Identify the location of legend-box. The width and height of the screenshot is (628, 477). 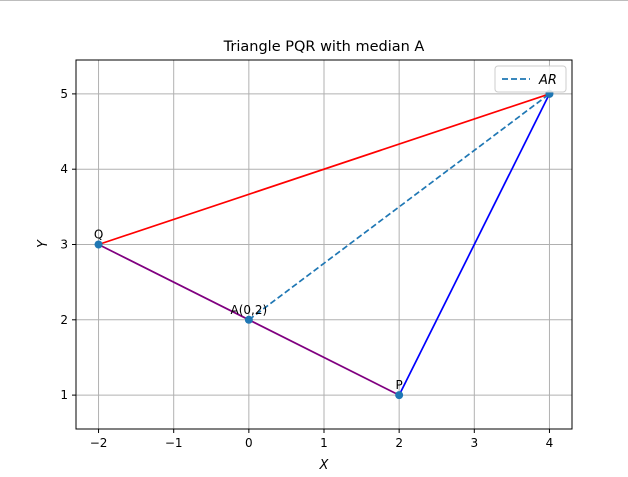
(530, 79).